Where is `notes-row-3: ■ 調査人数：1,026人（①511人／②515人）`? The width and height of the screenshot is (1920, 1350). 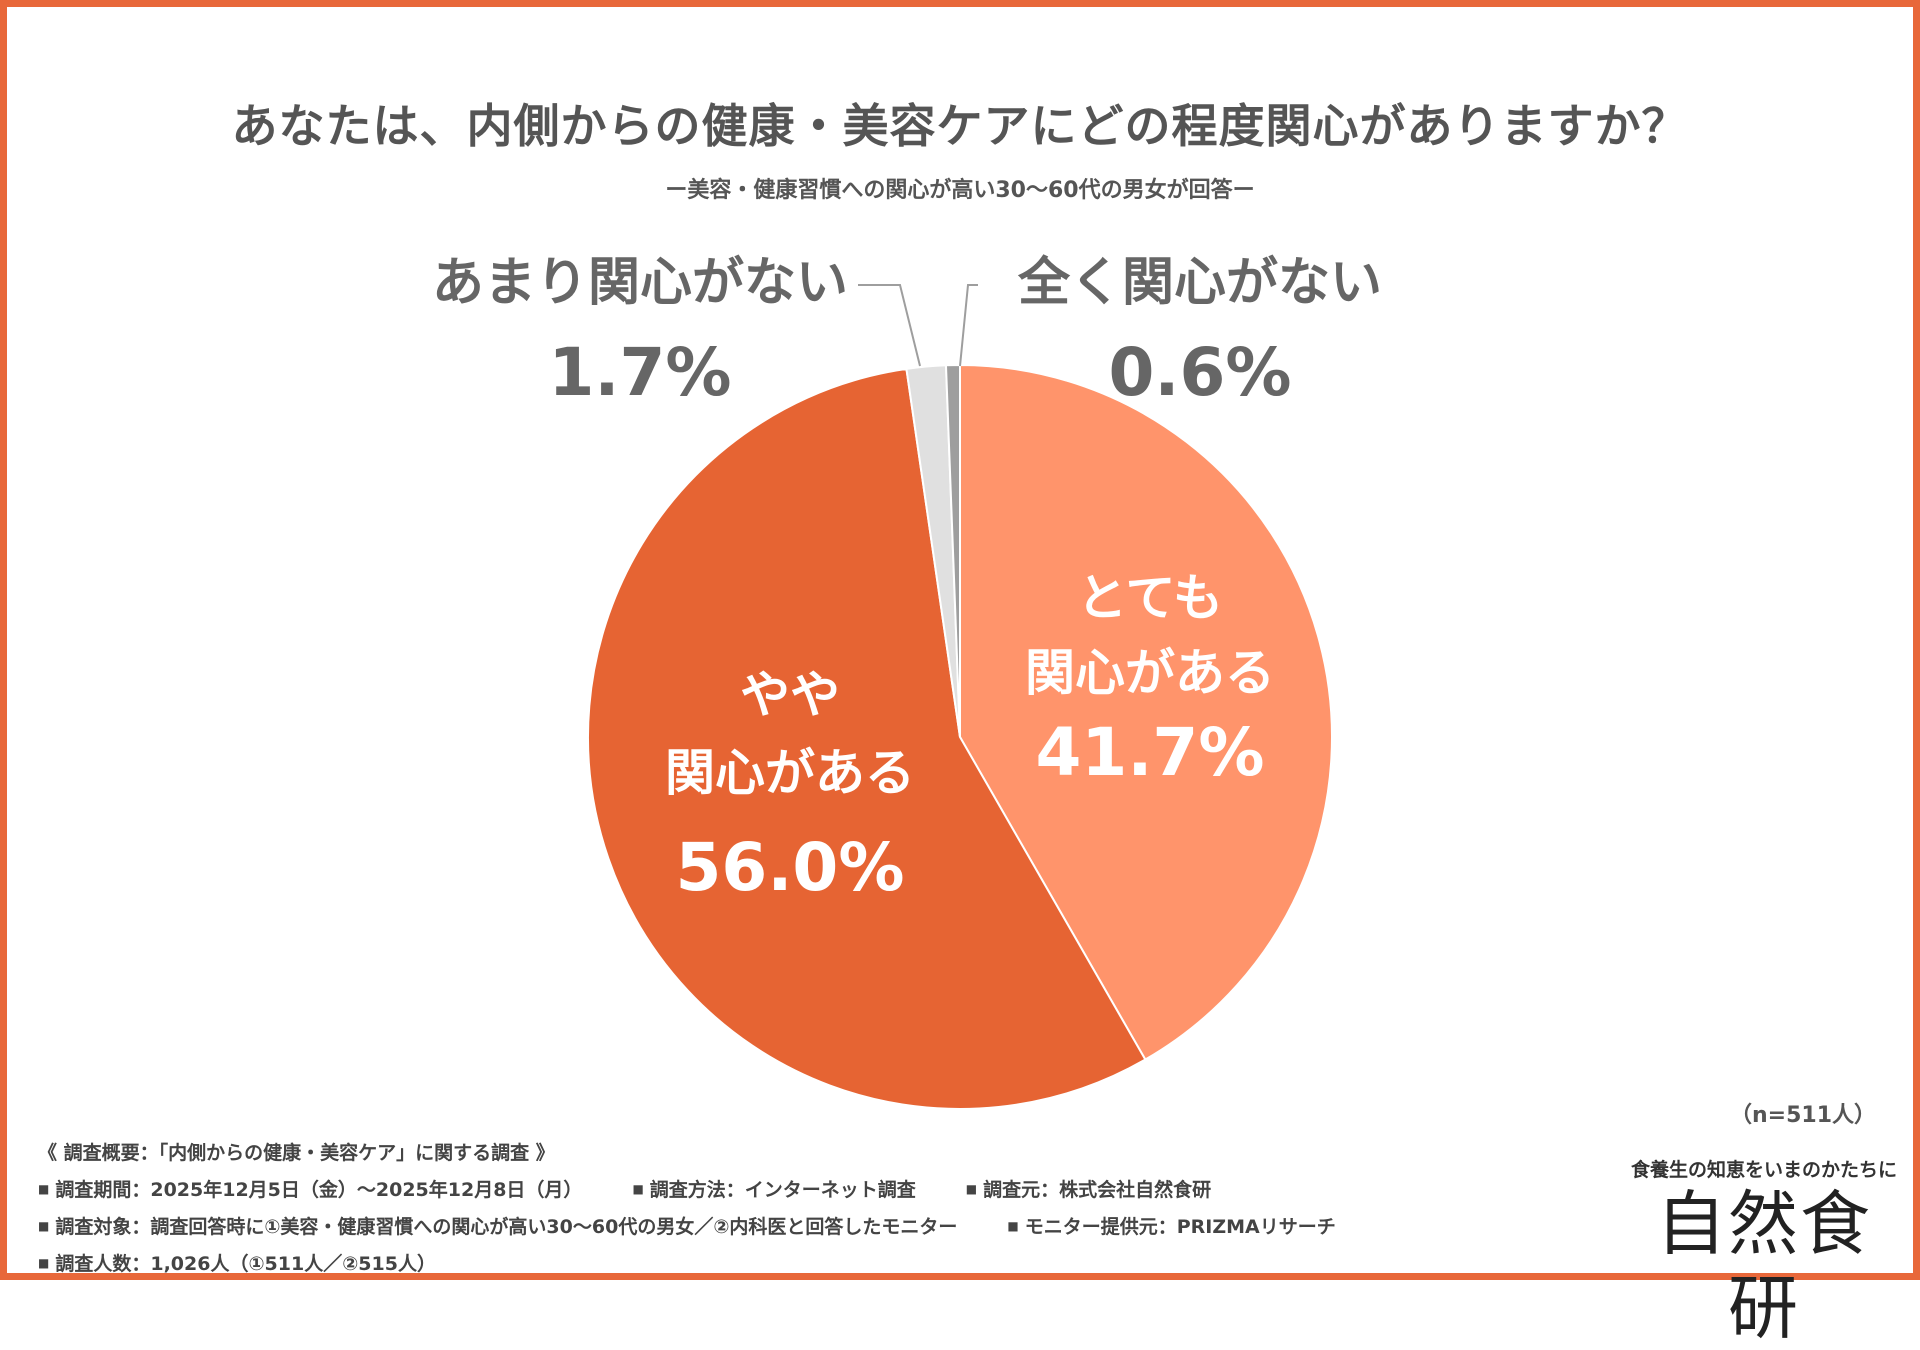
notes-row-3: ■ 調査人数：1,026人（①511人／②515人） is located at coordinates (687, 1263).